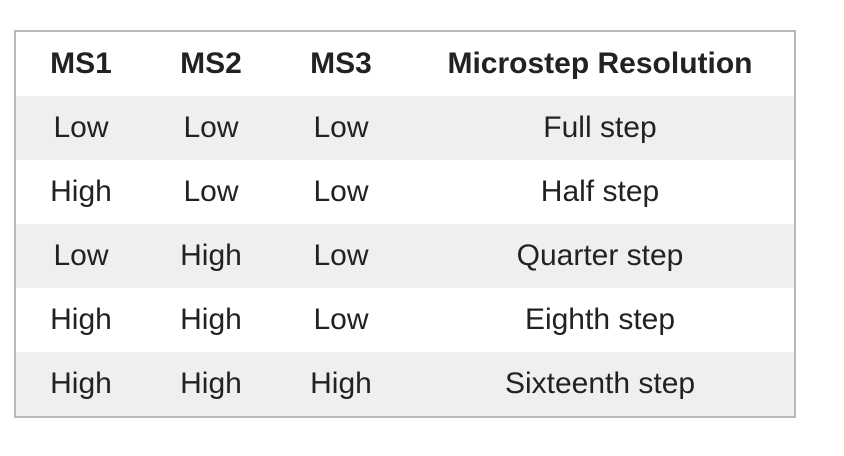 The width and height of the screenshot is (844, 456). I want to click on header-ms1: MS1, so click(81, 63).